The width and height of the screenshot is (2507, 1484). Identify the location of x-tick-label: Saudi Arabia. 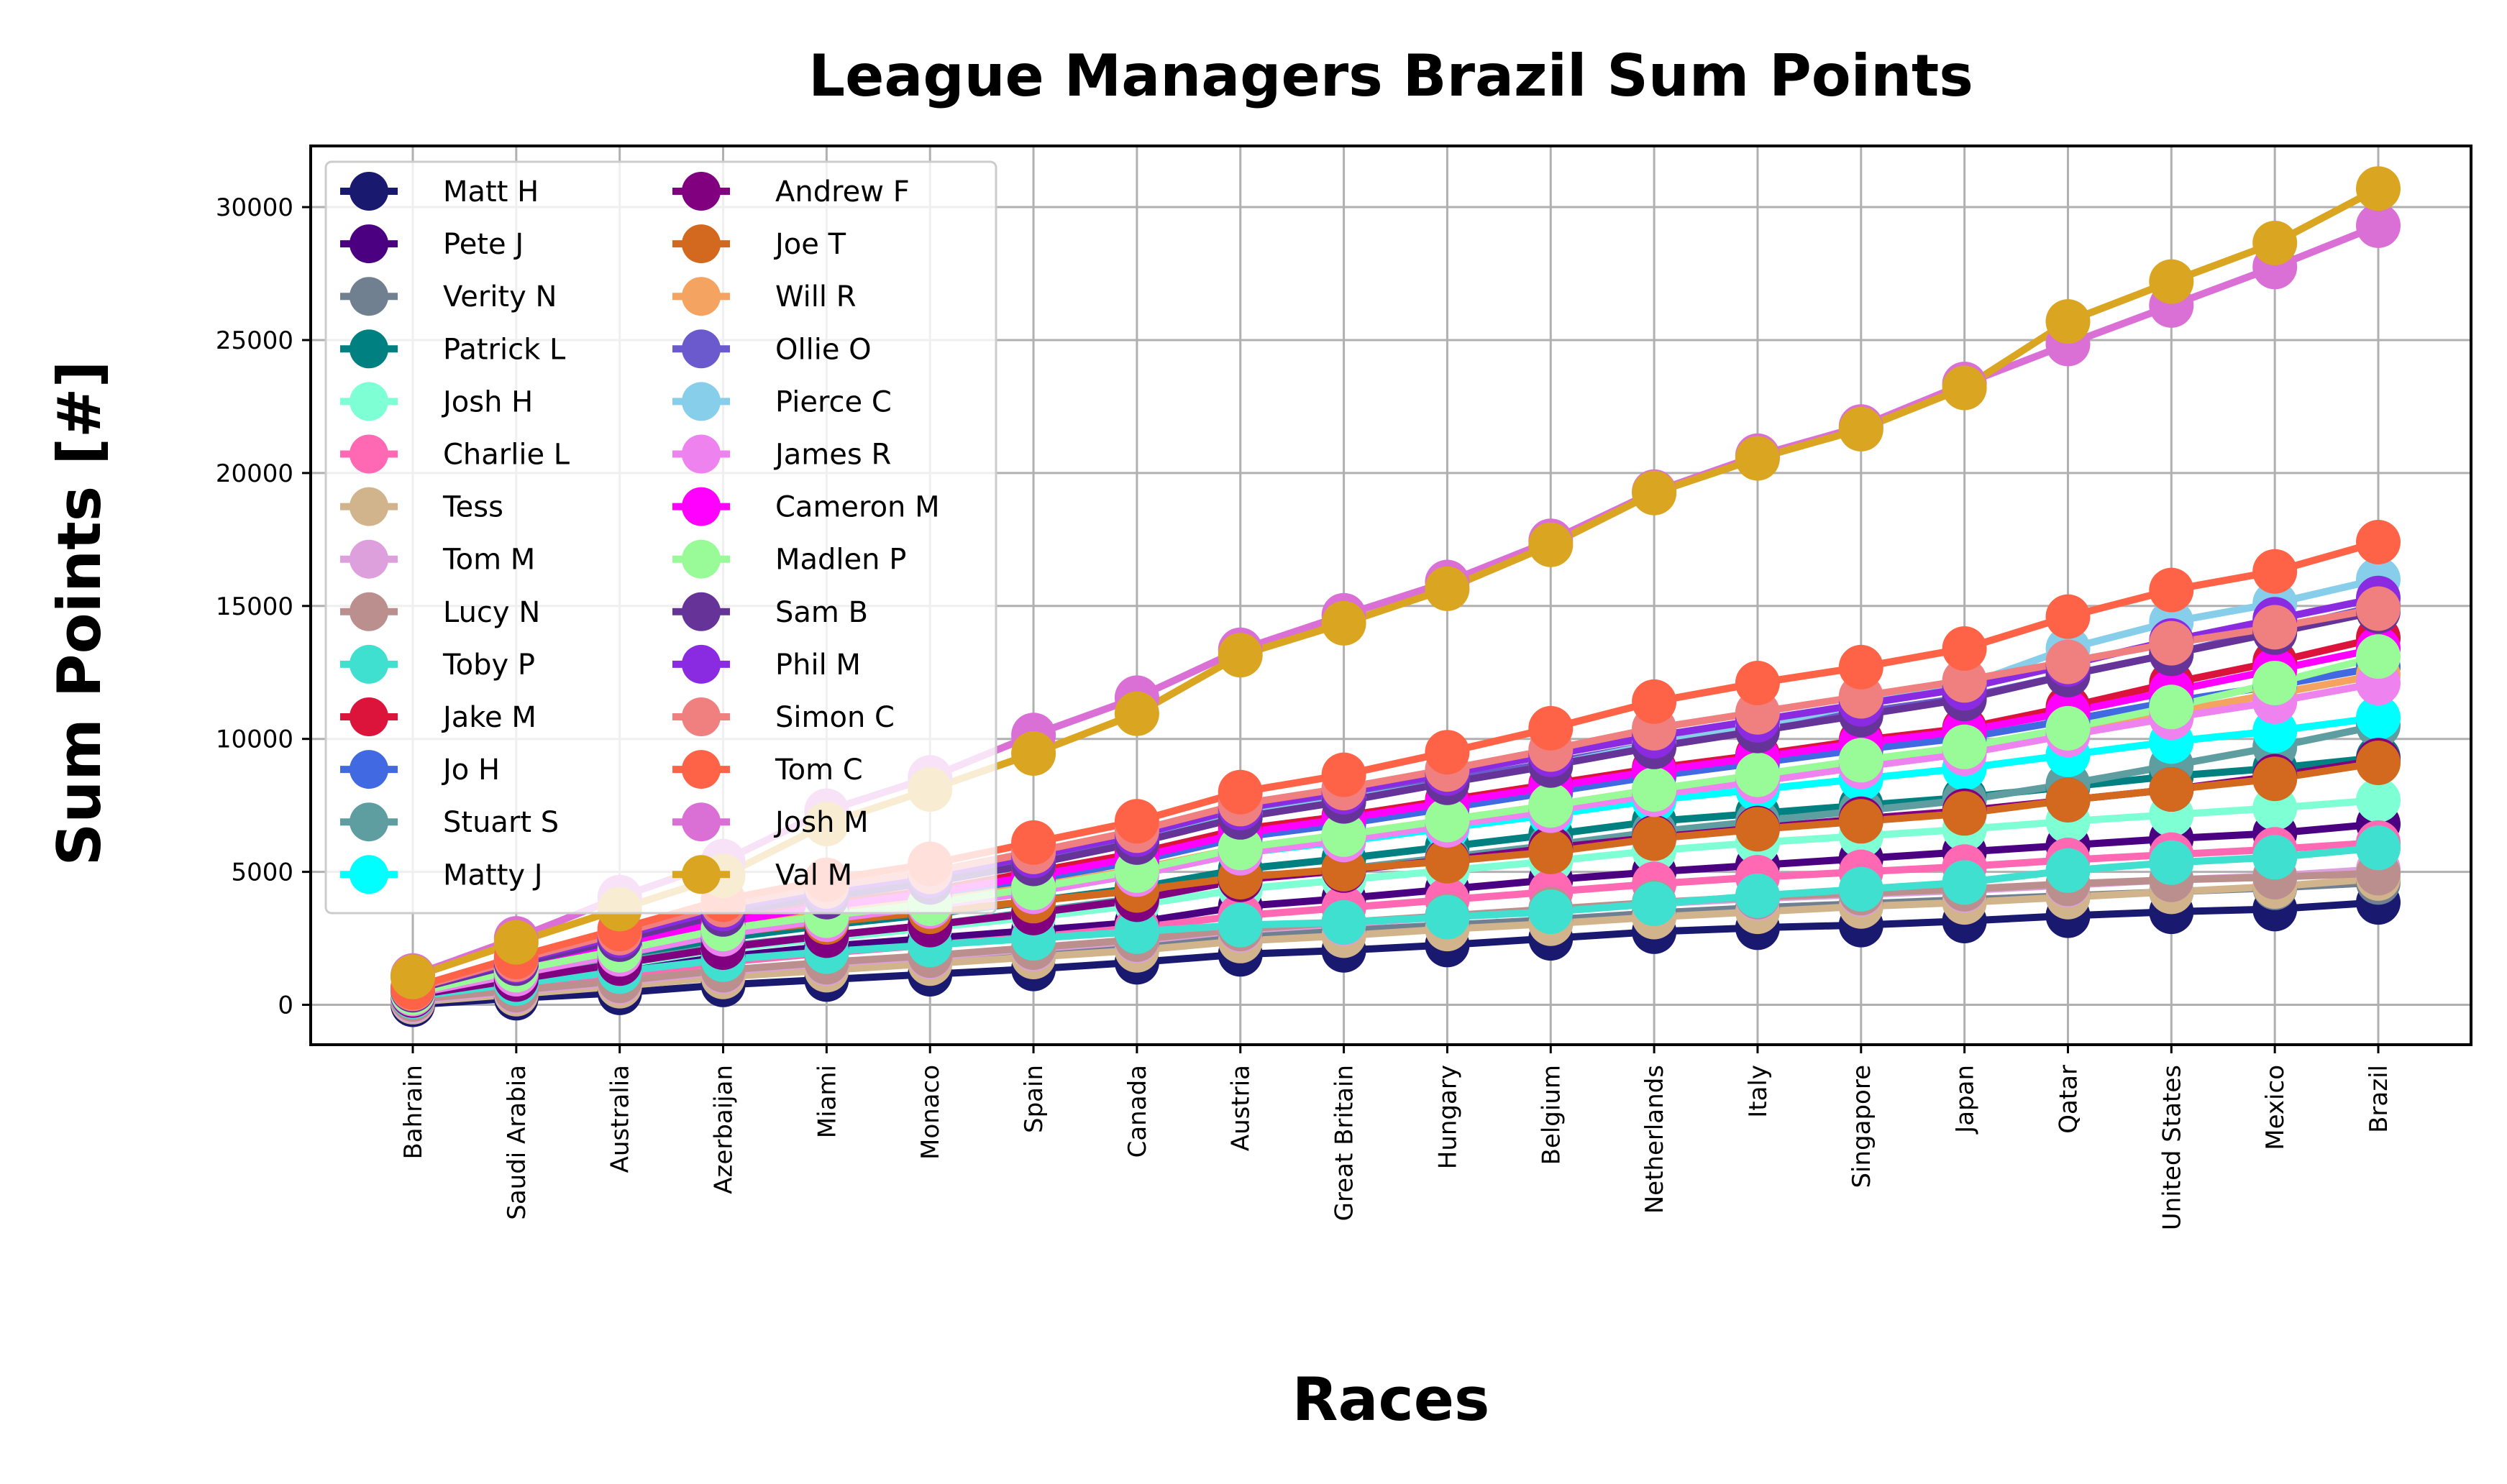
(517, 1142).